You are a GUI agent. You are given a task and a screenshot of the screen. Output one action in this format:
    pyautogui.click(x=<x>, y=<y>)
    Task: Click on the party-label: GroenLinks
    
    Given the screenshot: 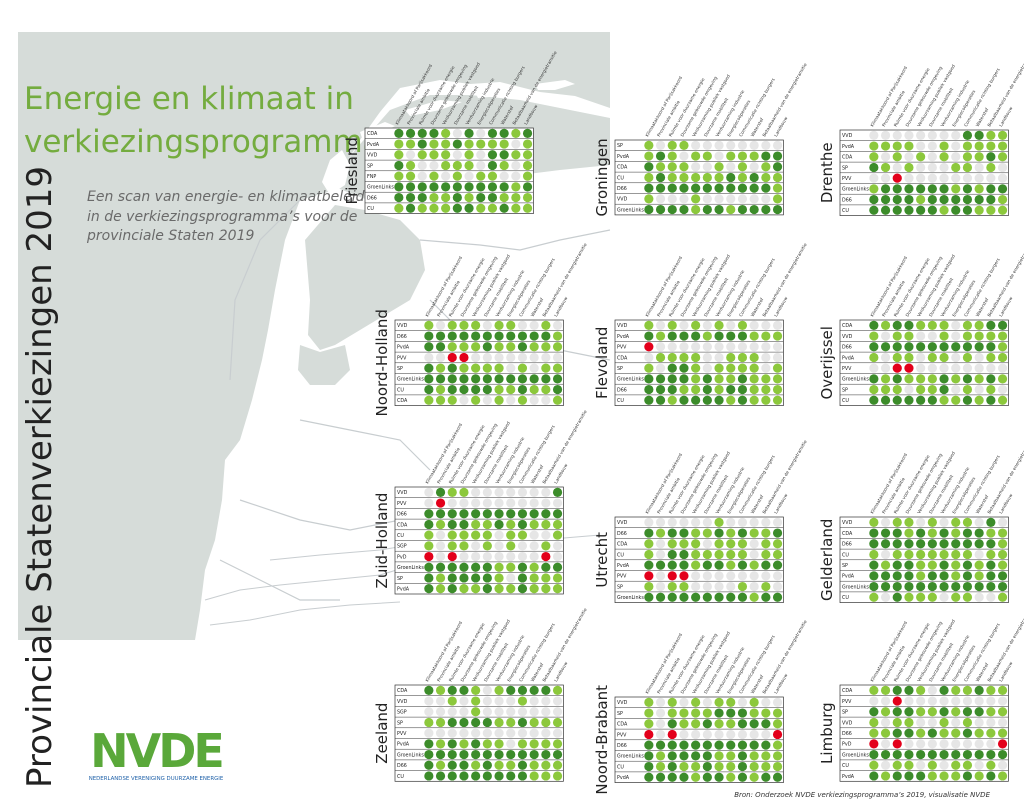 What is the action you would take?
    pyautogui.click(x=410, y=568)
    